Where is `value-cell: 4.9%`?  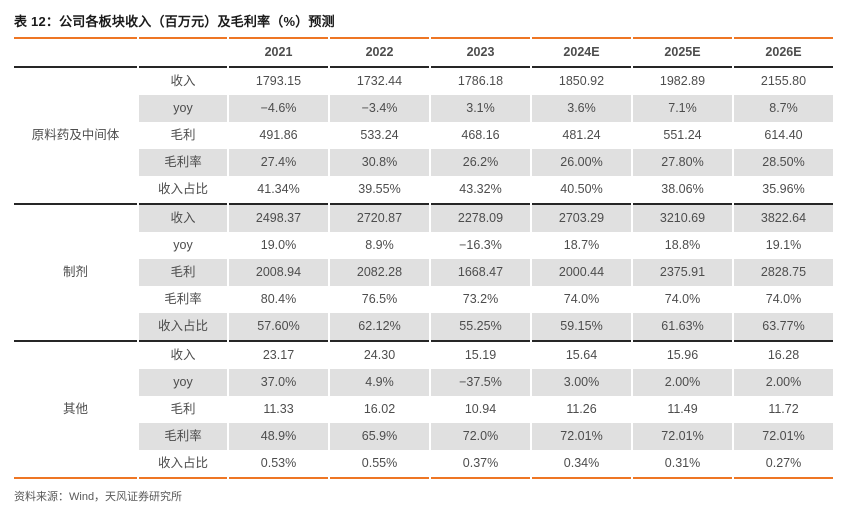
value-cell: 4.9% is located at coordinates (379, 382).